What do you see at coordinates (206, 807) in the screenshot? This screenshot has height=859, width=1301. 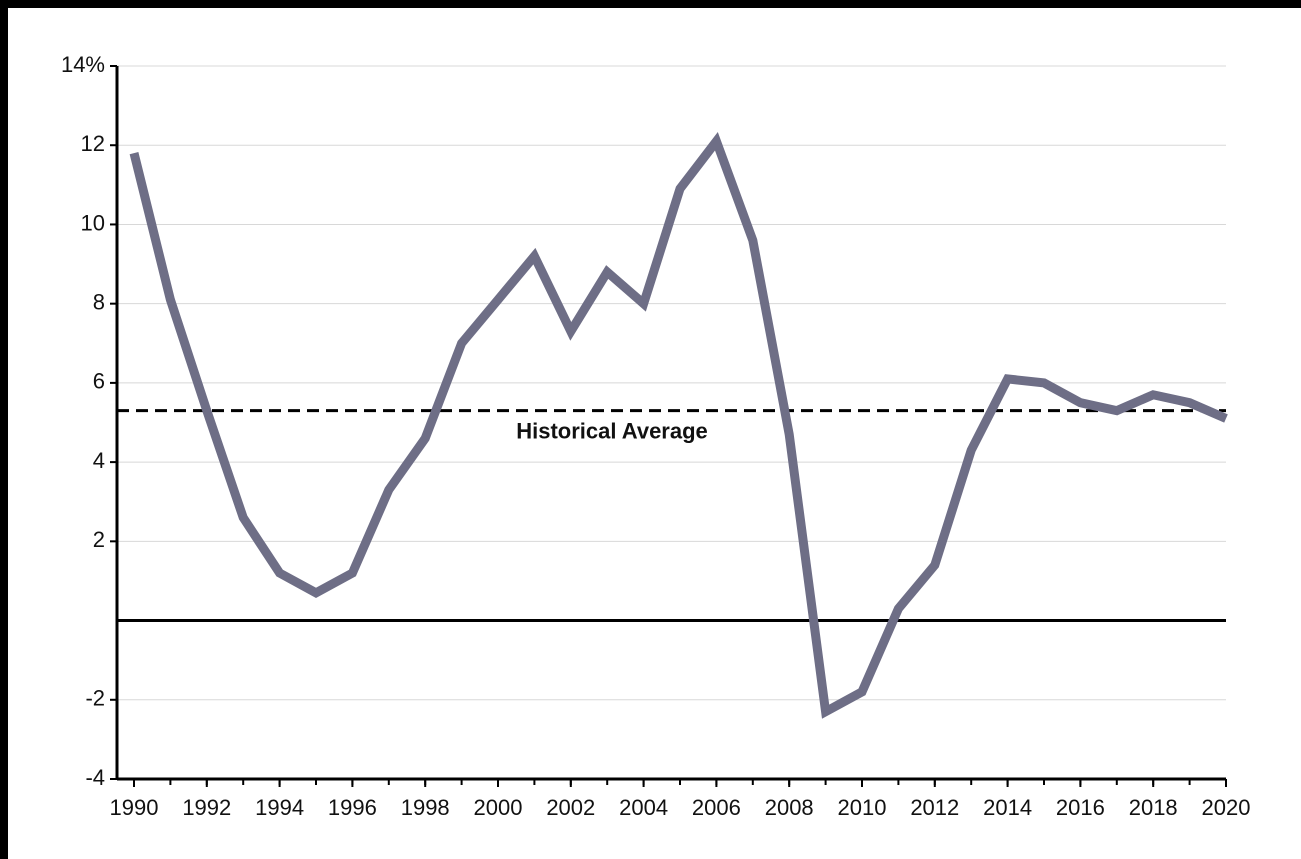 I see `x-tick-label: 1992` at bounding box center [206, 807].